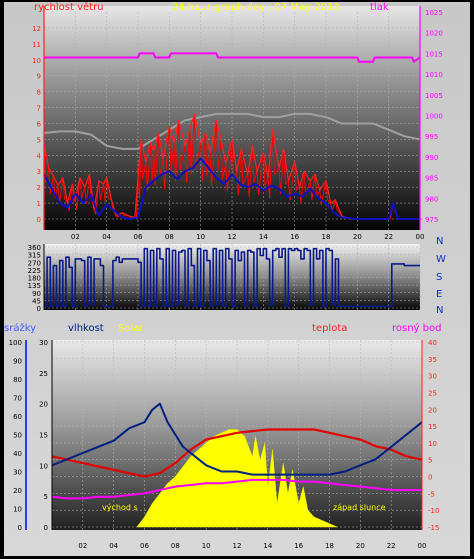 The height and width of the screenshot is (559, 474). What do you see at coordinates (39, 172) in the screenshot?
I see `wind-tick-label: 3` at bounding box center [39, 172].